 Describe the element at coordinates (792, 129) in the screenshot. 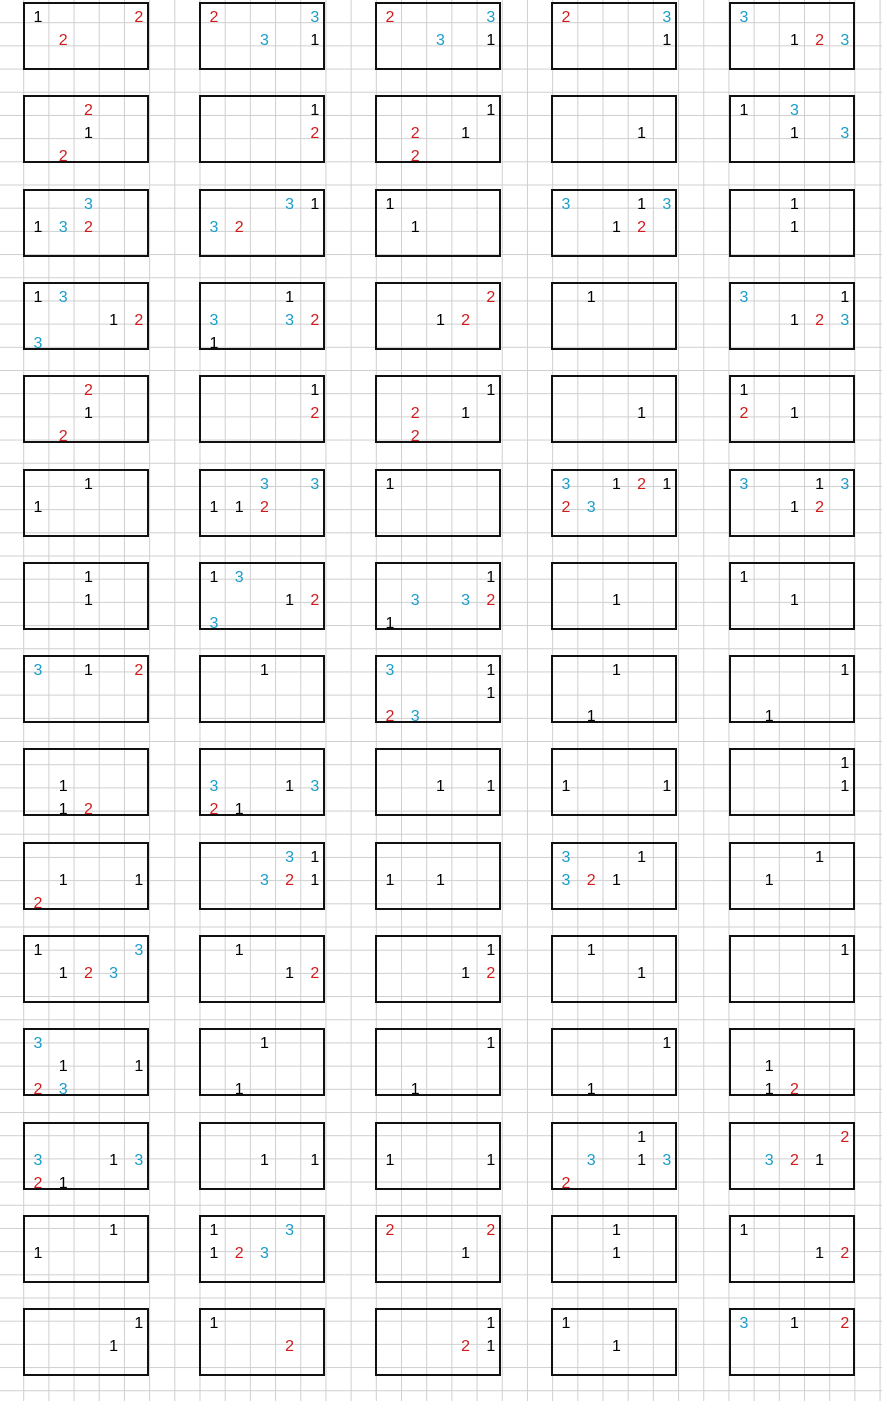

I see `puzzle-box: 1 3 1 3` at that location.